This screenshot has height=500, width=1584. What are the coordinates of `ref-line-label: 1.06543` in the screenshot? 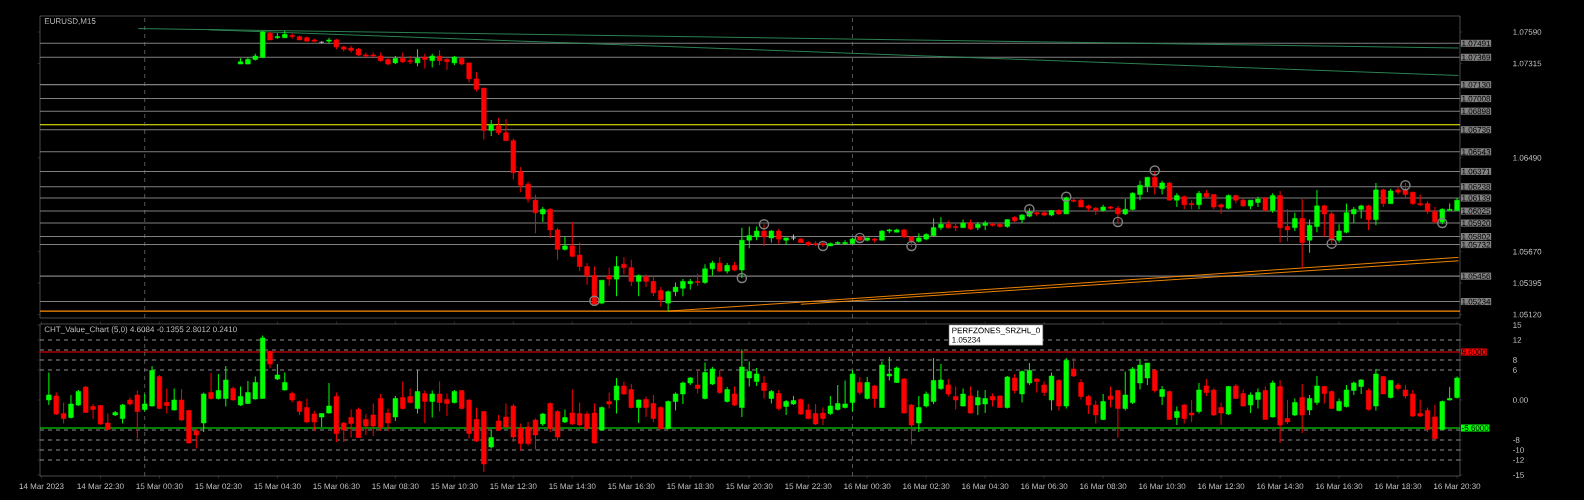 It's located at (1476, 152).